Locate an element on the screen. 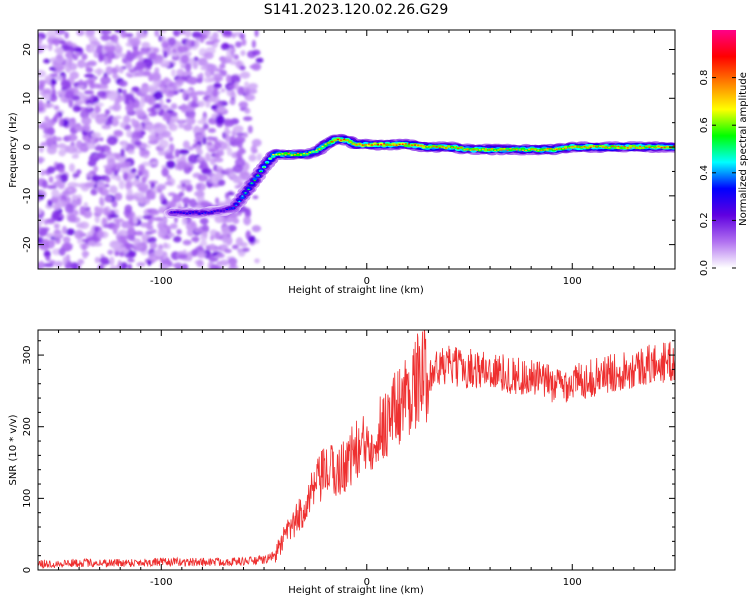  x-tick-label: 0 is located at coordinates (367, 582).